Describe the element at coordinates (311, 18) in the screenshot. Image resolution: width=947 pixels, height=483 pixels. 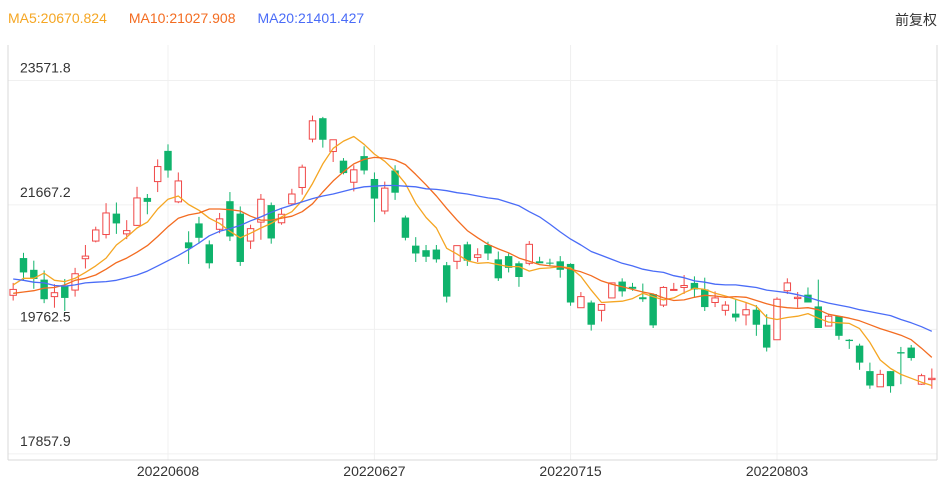
I see `legend-ma20: MA20:21401.427` at that location.